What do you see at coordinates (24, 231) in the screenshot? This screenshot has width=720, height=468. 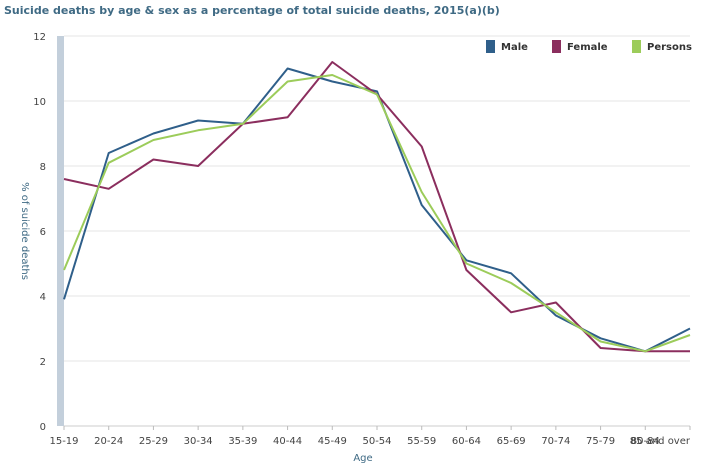 I see `y-axis-title: % of suicide deaths` at bounding box center [24, 231].